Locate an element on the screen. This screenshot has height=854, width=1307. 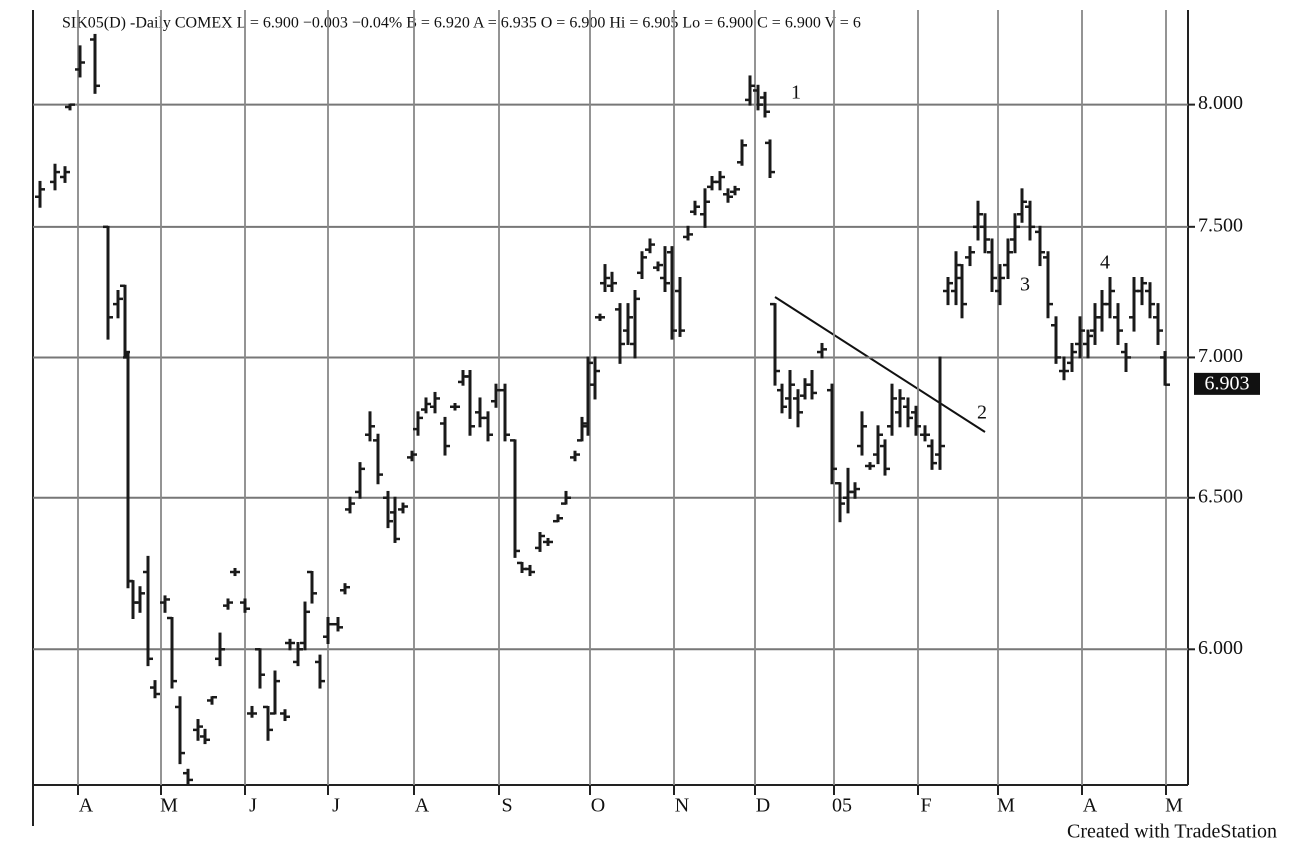
annotation: 2 is located at coordinates (982, 413).